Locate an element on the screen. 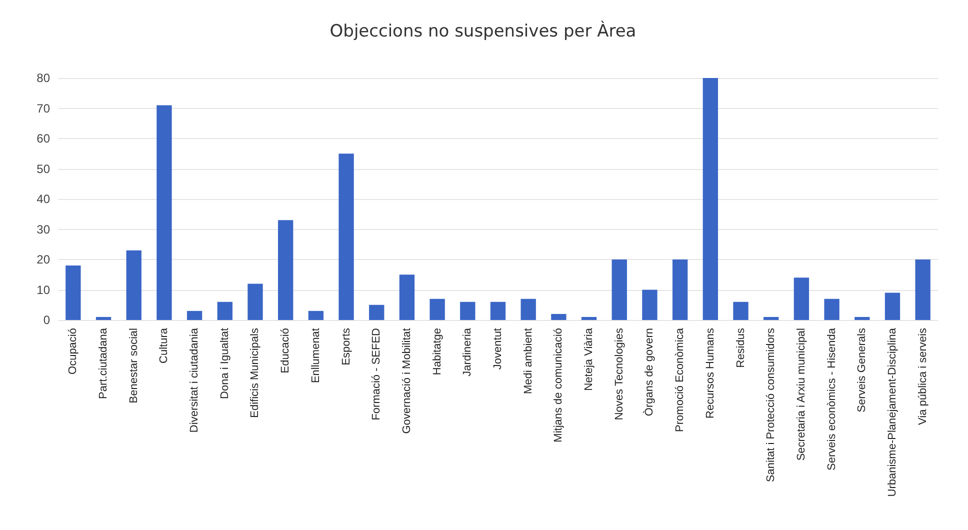 This screenshot has height=530, width=968. x-tick-label: Via pública i serveis is located at coordinates (922, 377).